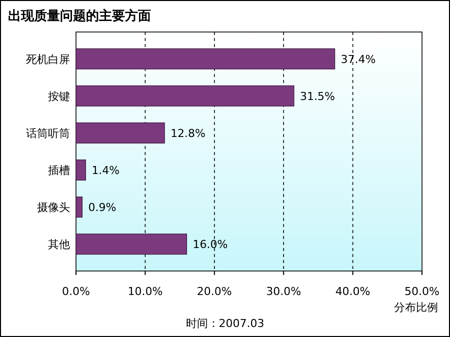 The image size is (450, 337). Describe the element at coordinates (145, 291) in the screenshot. I see `x-tick-label: 10.0%` at that location.